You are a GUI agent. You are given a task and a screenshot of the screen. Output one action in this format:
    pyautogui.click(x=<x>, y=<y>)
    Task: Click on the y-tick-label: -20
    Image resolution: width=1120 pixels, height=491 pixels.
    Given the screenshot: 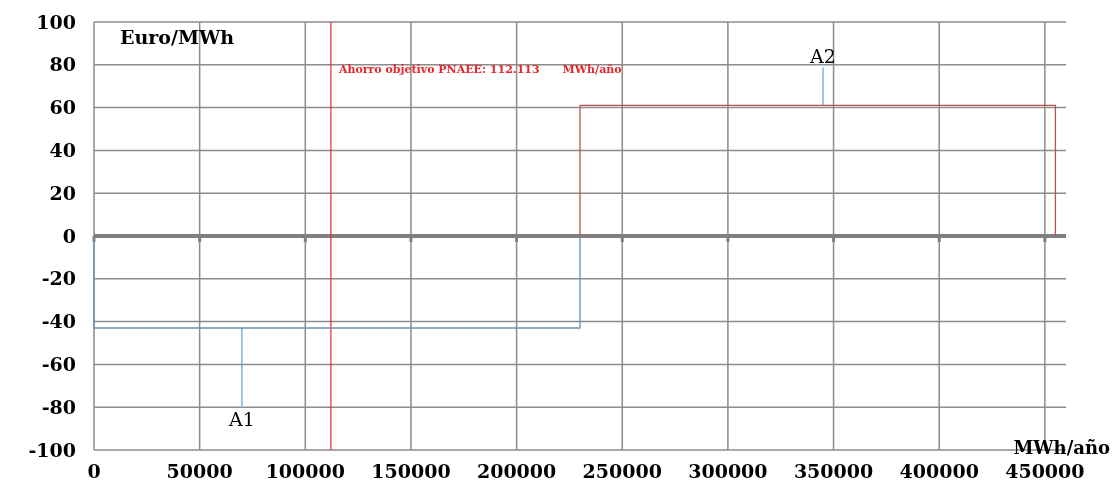 What is the action you would take?
    pyautogui.click(x=58, y=278)
    